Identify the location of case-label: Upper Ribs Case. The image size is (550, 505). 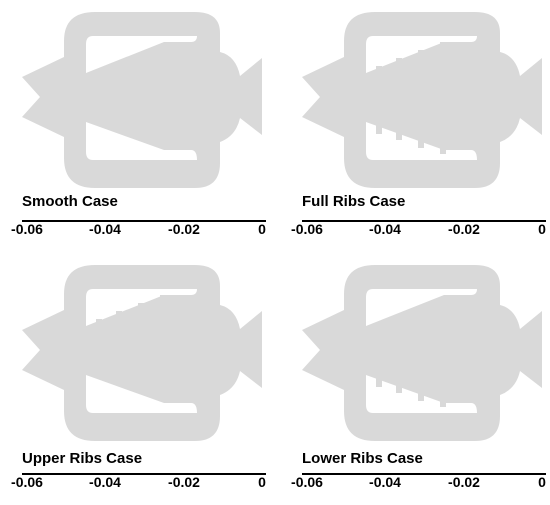
(82, 458).